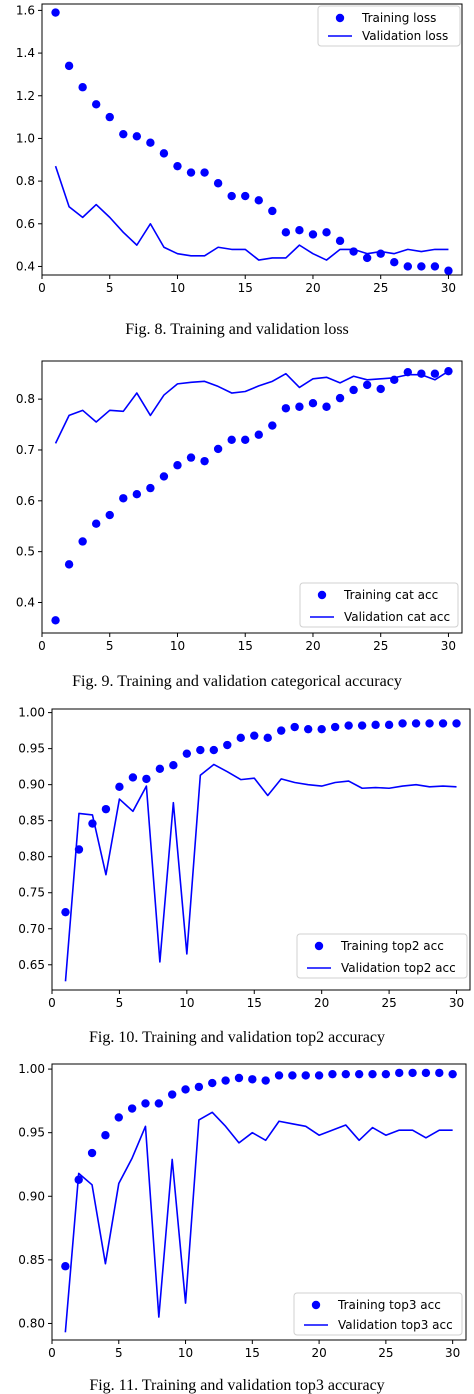  Describe the element at coordinates (25, 224) in the screenshot. I see `y-tick-label: 0.6` at that location.